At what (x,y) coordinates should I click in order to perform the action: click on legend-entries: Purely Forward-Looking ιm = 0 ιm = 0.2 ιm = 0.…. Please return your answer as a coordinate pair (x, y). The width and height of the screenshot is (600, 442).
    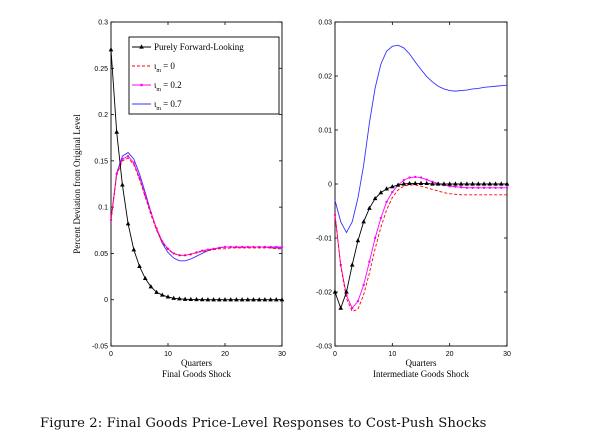
    Looking at the image, I should click on (188, 77).